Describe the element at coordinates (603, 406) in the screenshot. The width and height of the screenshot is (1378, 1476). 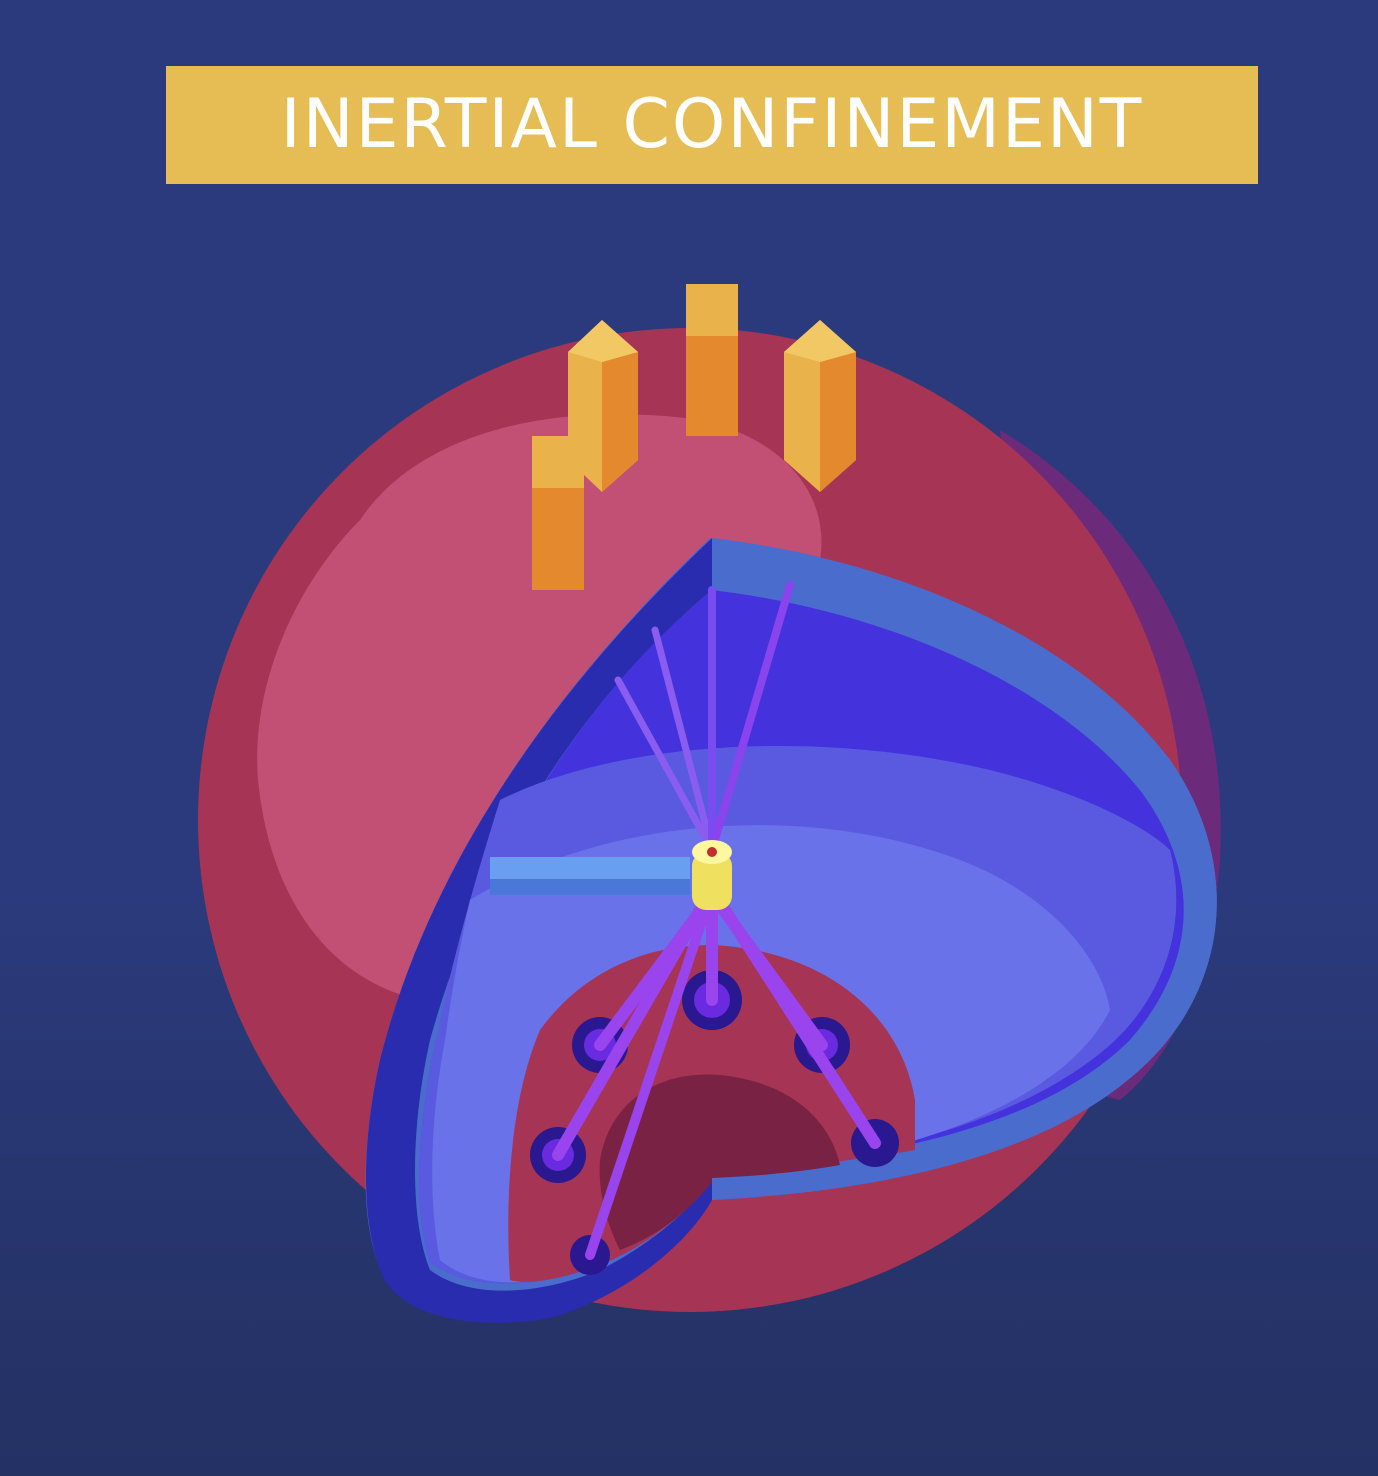
I see `laser-tube-left-hex` at that location.